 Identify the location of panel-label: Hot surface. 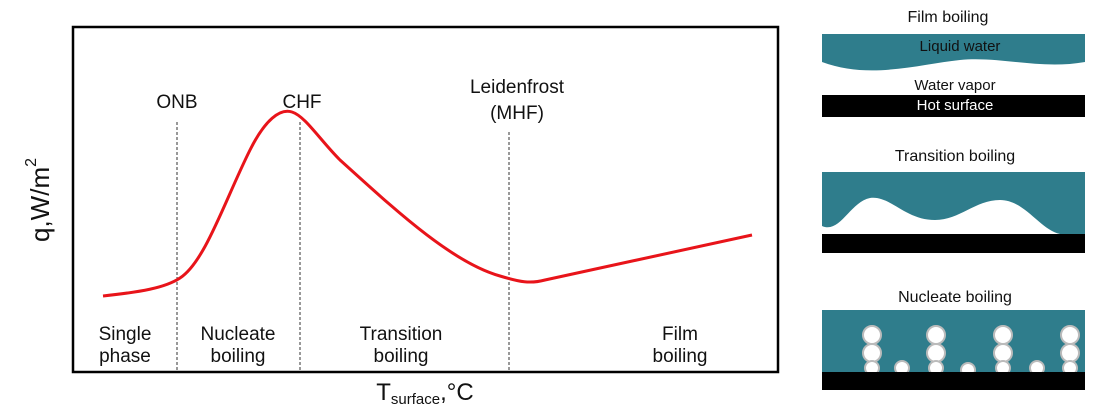
(955, 105).